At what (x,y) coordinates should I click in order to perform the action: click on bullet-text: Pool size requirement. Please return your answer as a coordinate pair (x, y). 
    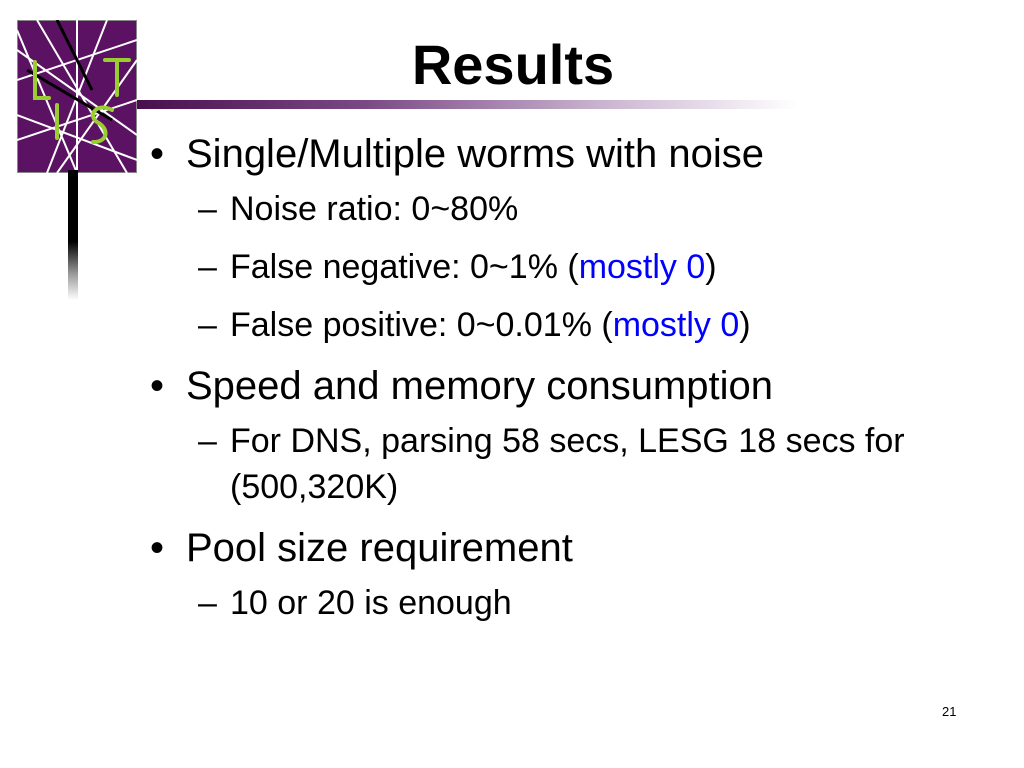
    Looking at the image, I should click on (379, 548).